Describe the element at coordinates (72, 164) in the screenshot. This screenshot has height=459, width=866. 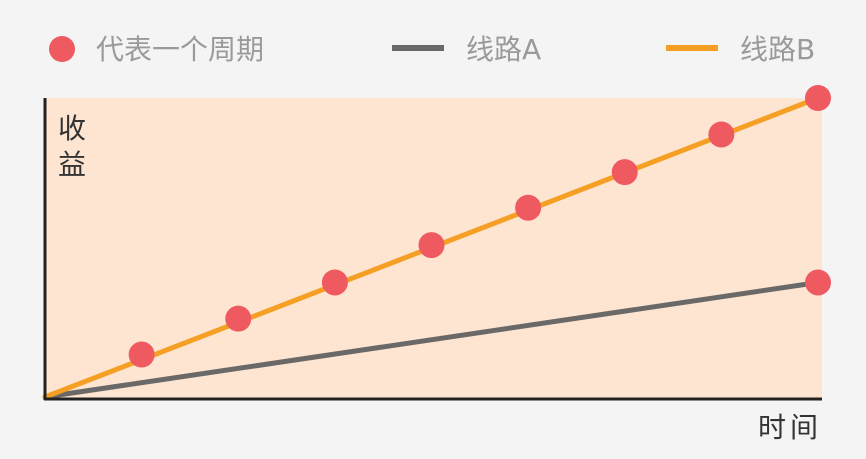
I see `y-axis-label-char: 益` at that location.